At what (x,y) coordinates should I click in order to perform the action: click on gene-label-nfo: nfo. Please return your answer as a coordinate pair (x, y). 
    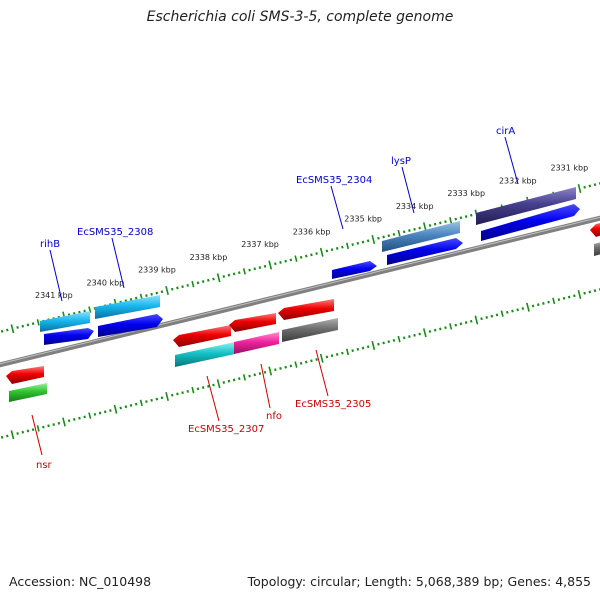
    Looking at the image, I should click on (274, 416).